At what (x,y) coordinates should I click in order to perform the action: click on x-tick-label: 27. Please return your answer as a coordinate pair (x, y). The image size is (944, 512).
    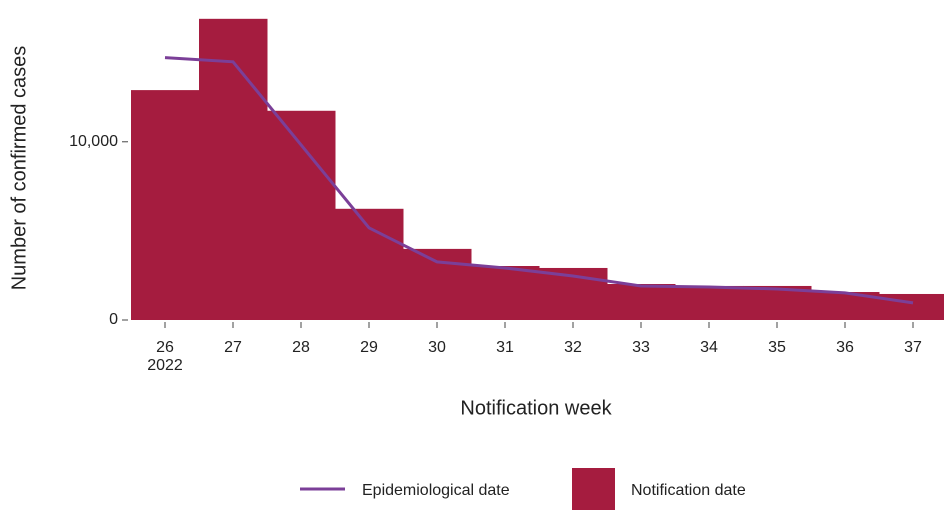
    Looking at the image, I should click on (233, 347).